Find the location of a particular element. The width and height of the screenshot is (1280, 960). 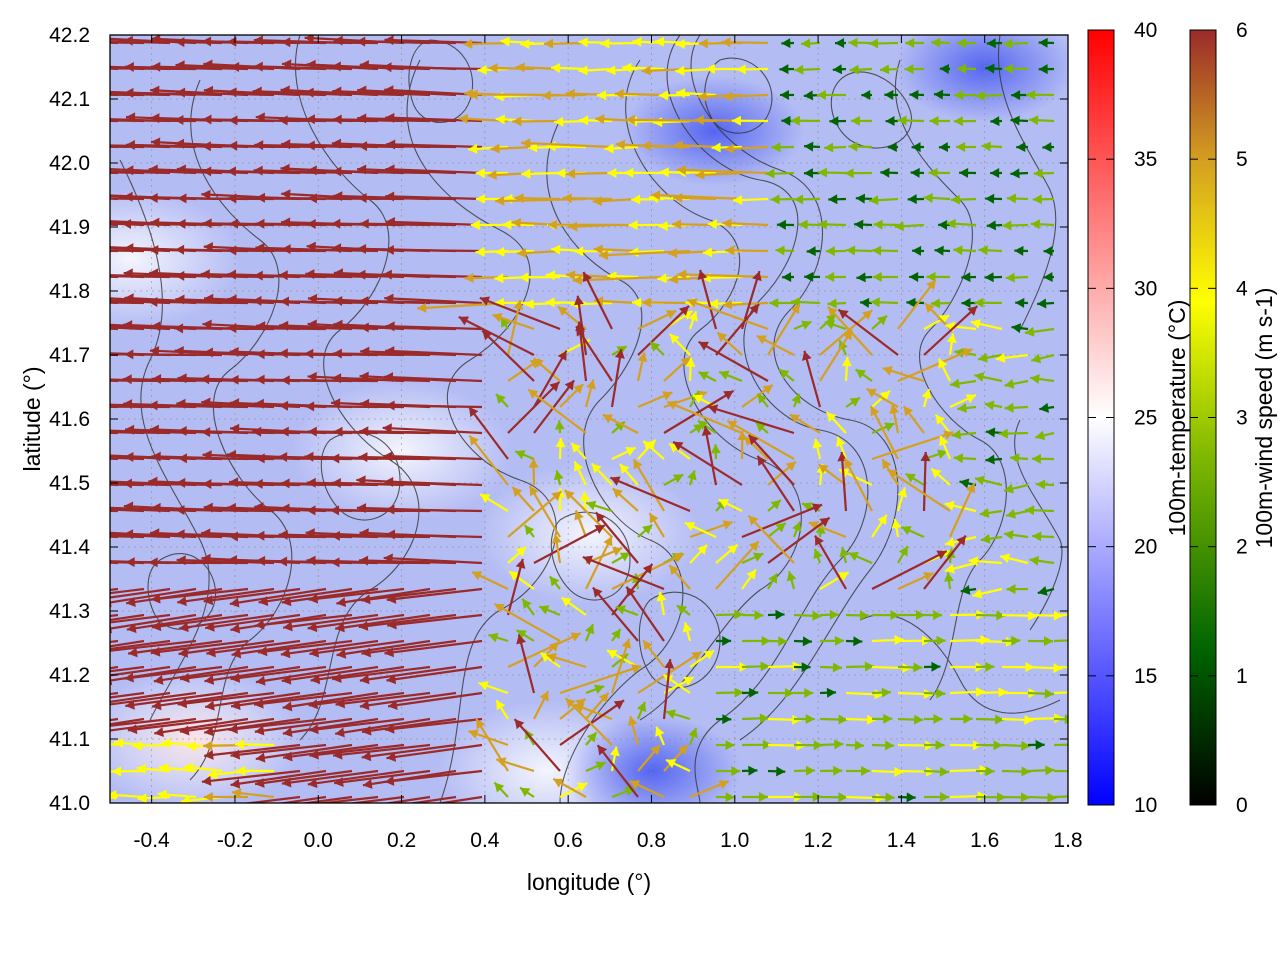

x-tick-label: 0.2 is located at coordinates (401, 840).